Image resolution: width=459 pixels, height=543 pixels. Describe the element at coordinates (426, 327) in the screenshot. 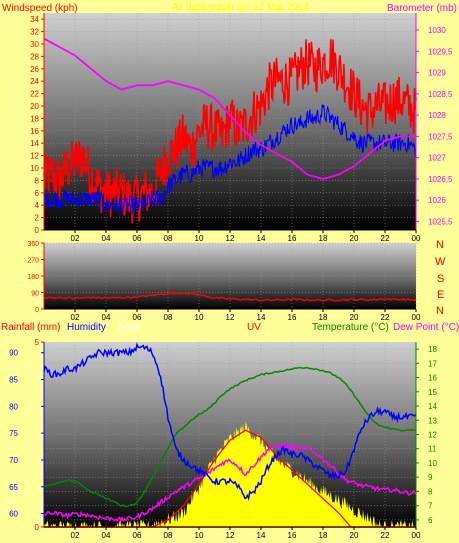

I see `dewpoint-legend-label: Dew Point (°C)` at that location.